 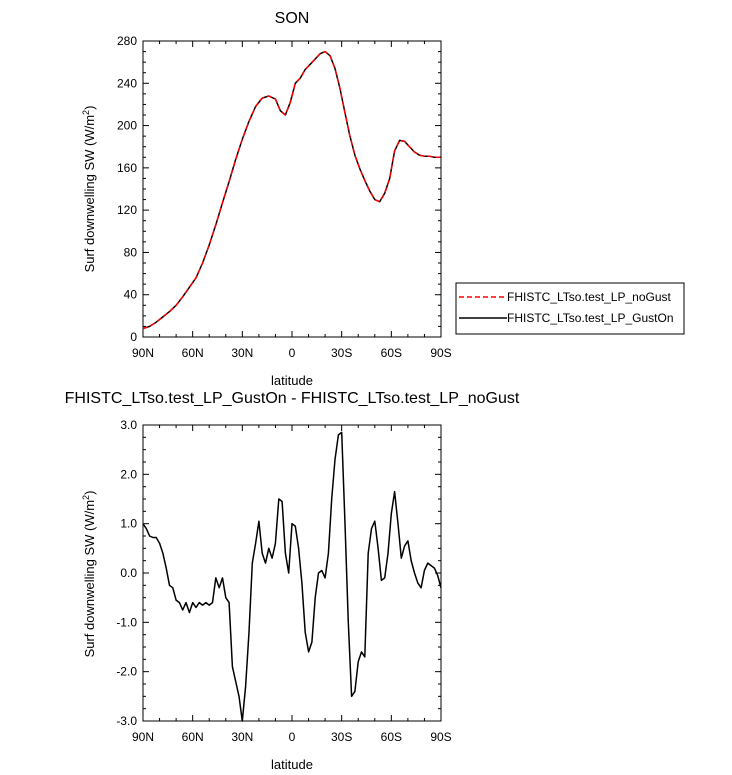 What do you see at coordinates (589, 297) in the screenshot?
I see `legend-label-nogust: FHISTC_LTso.test_LP_noGust` at bounding box center [589, 297].